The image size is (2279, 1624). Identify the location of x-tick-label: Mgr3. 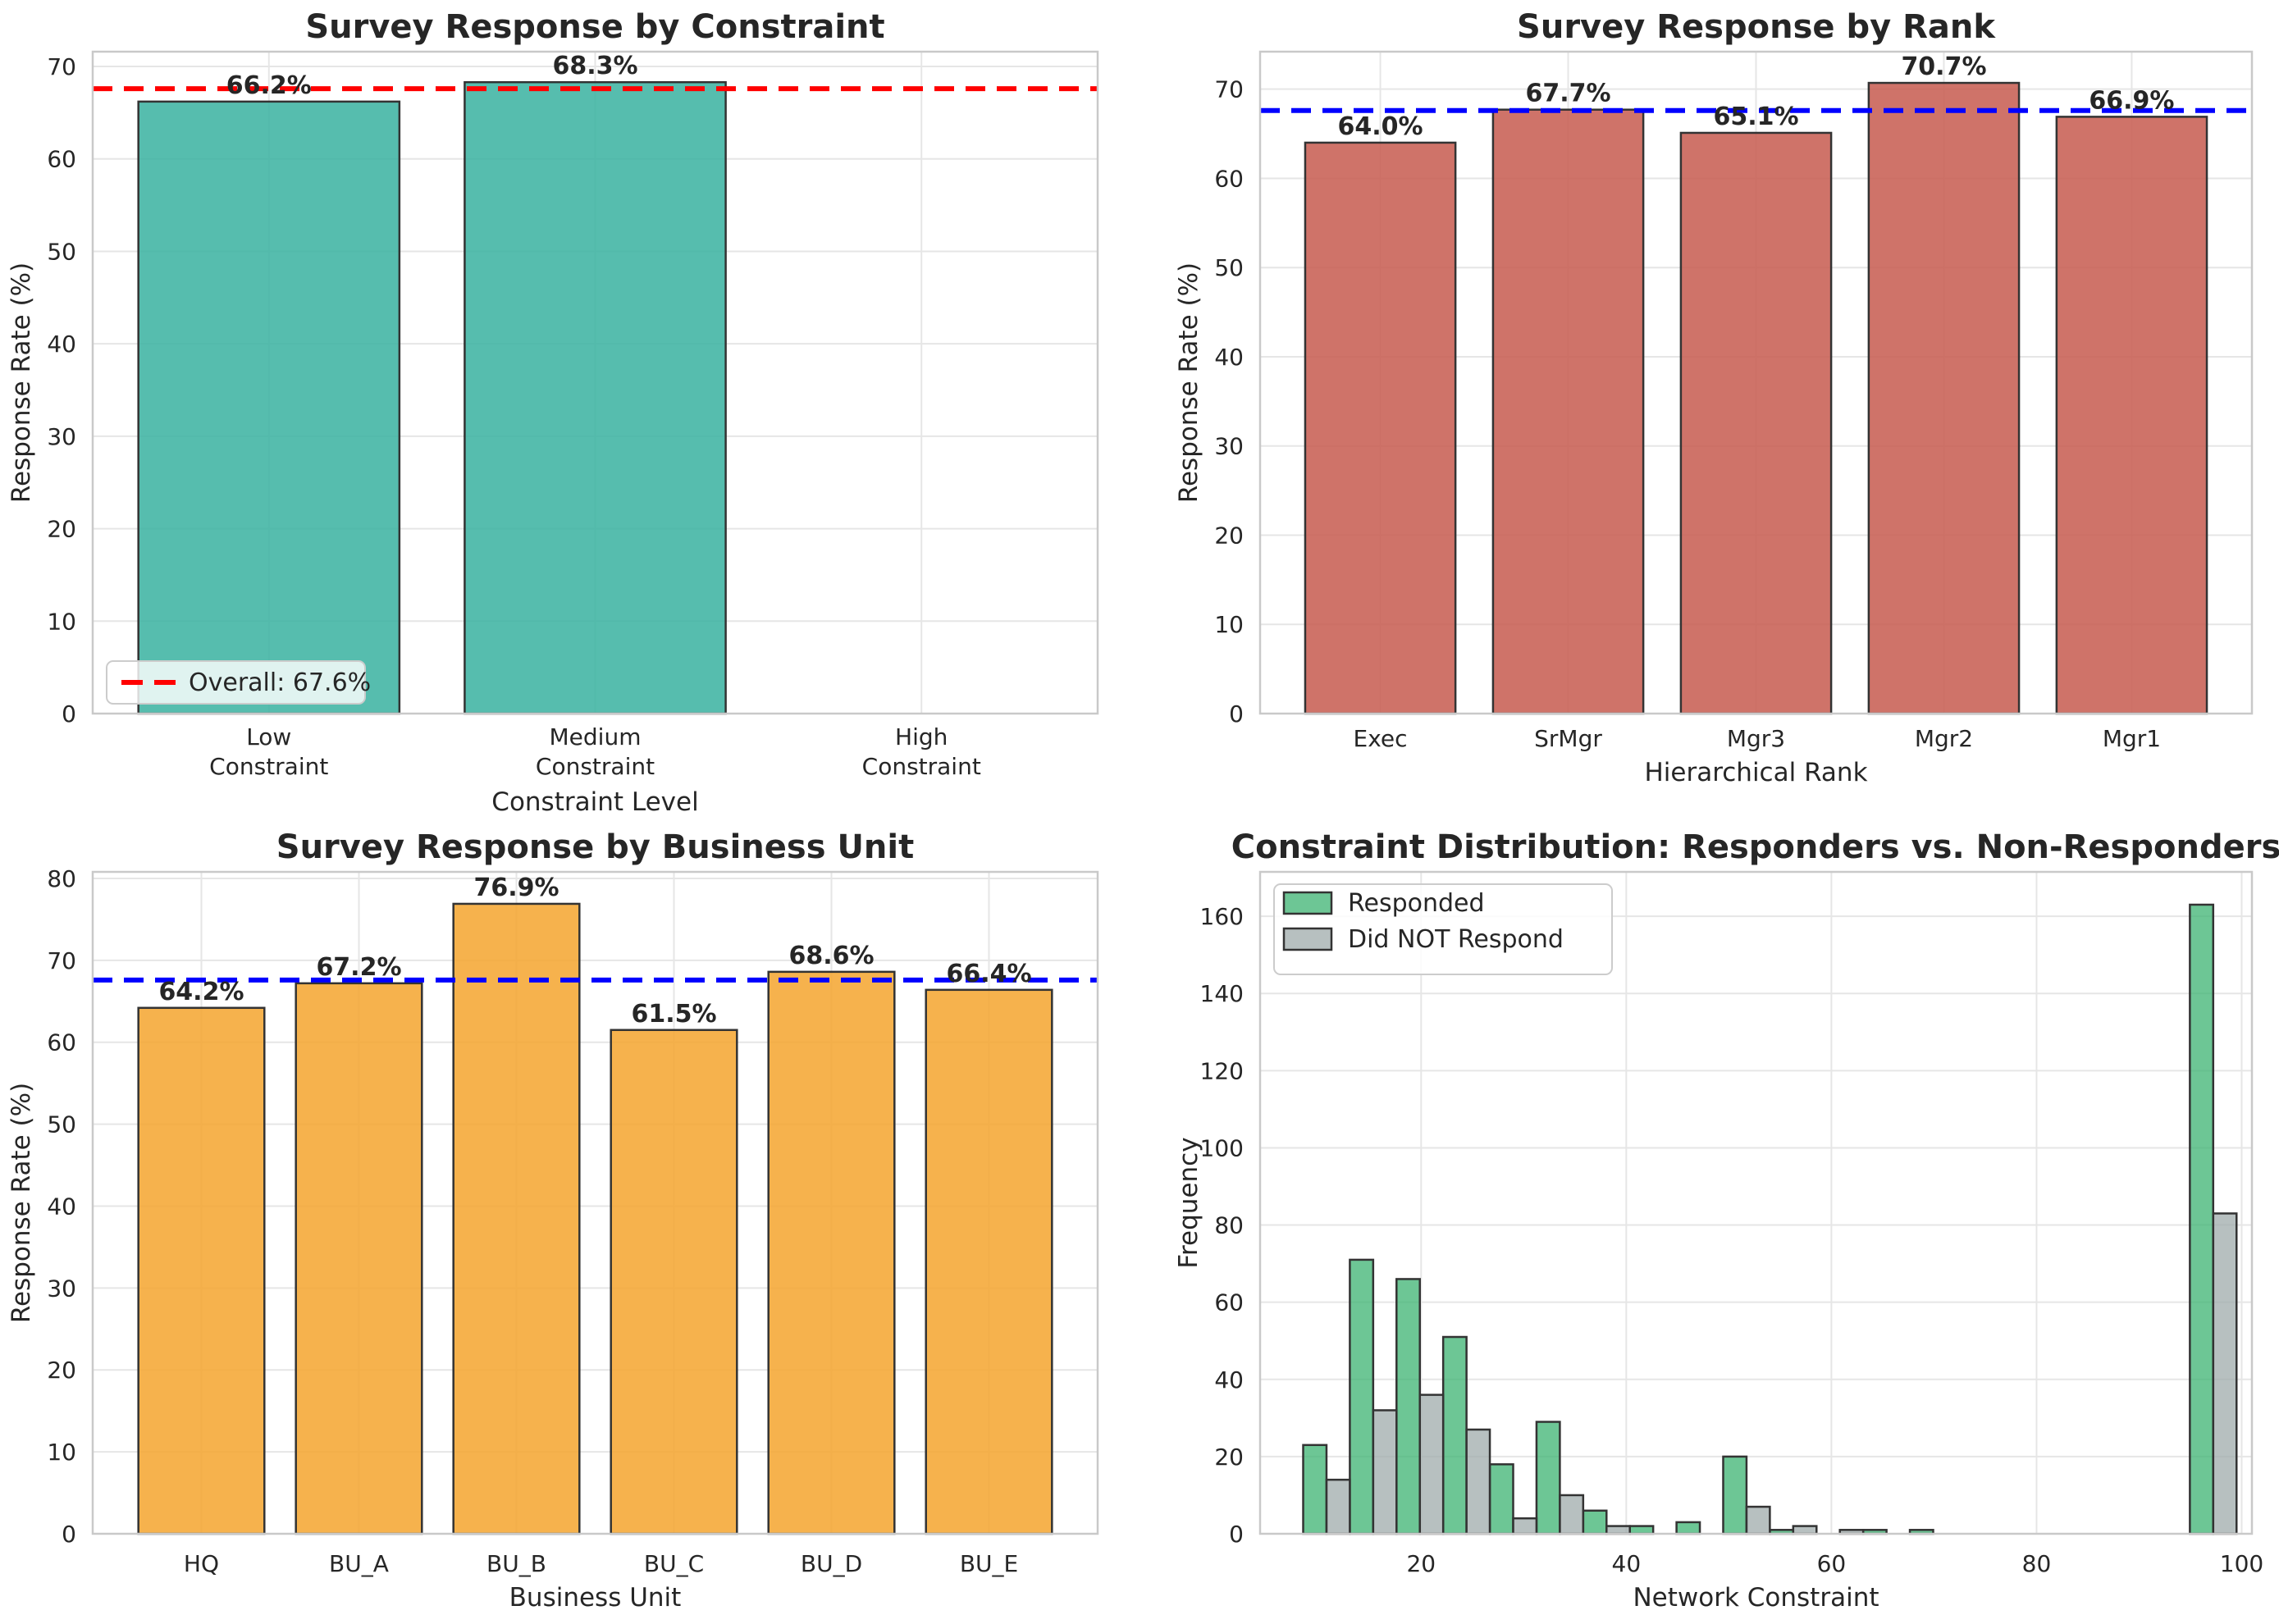
(1756, 738).